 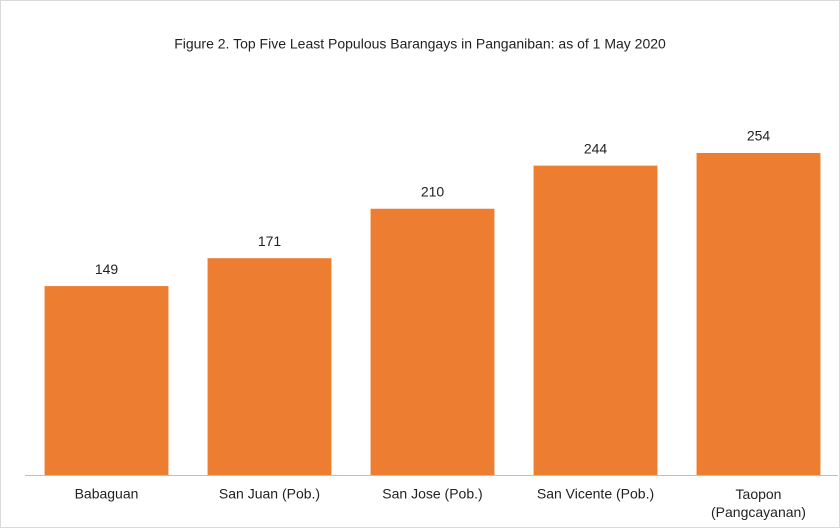 I want to click on data-label: 244, so click(x=596, y=148).